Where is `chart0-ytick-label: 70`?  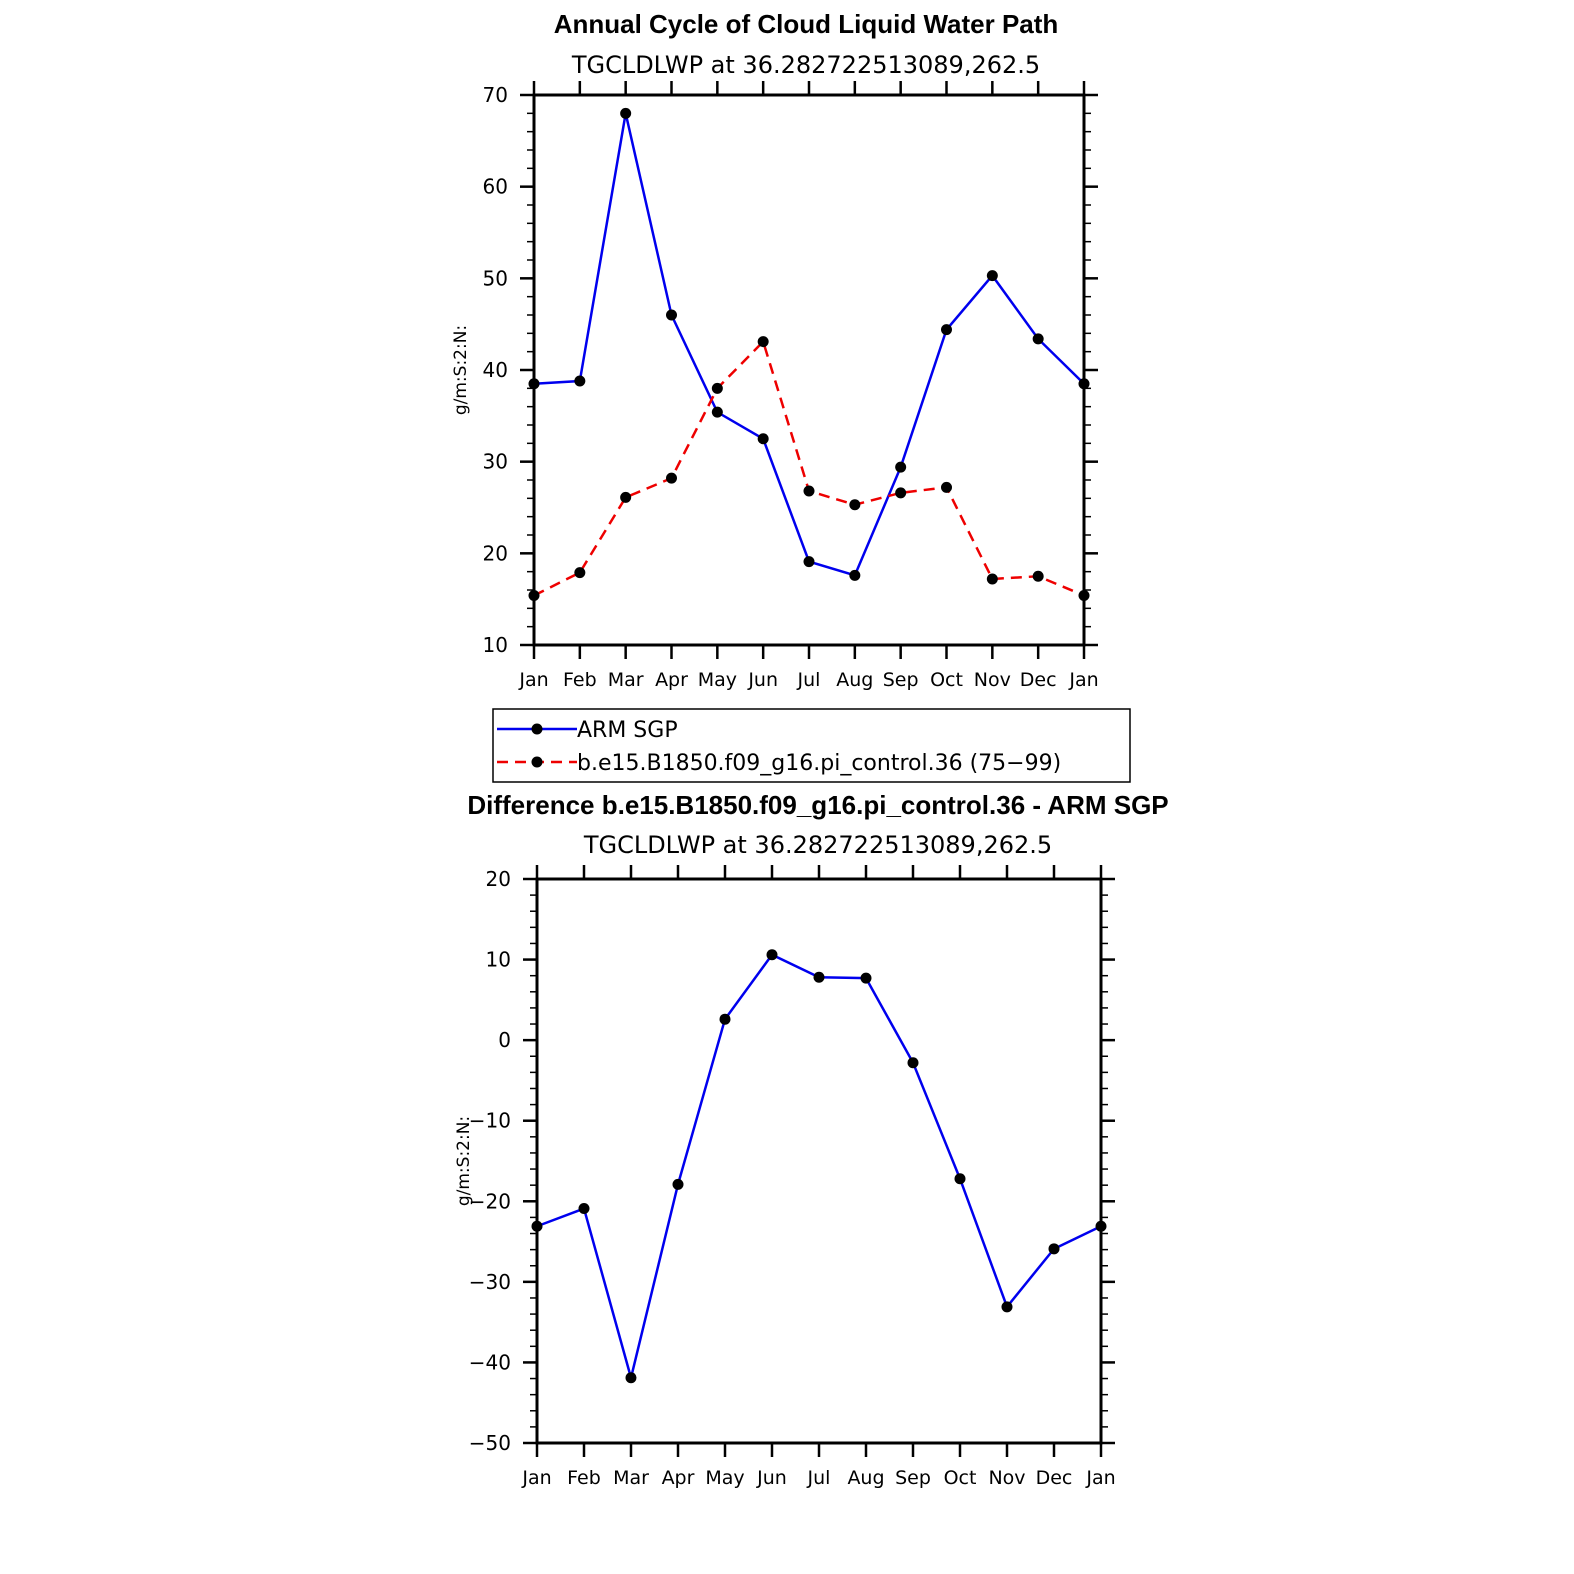 chart0-ytick-label: 70 is located at coordinates (495, 95).